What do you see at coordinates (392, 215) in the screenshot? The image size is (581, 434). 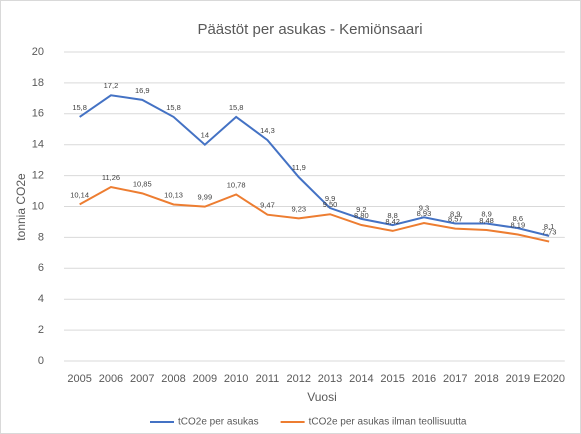 I see `data-label: 8,8` at bounding box center [392, 215].